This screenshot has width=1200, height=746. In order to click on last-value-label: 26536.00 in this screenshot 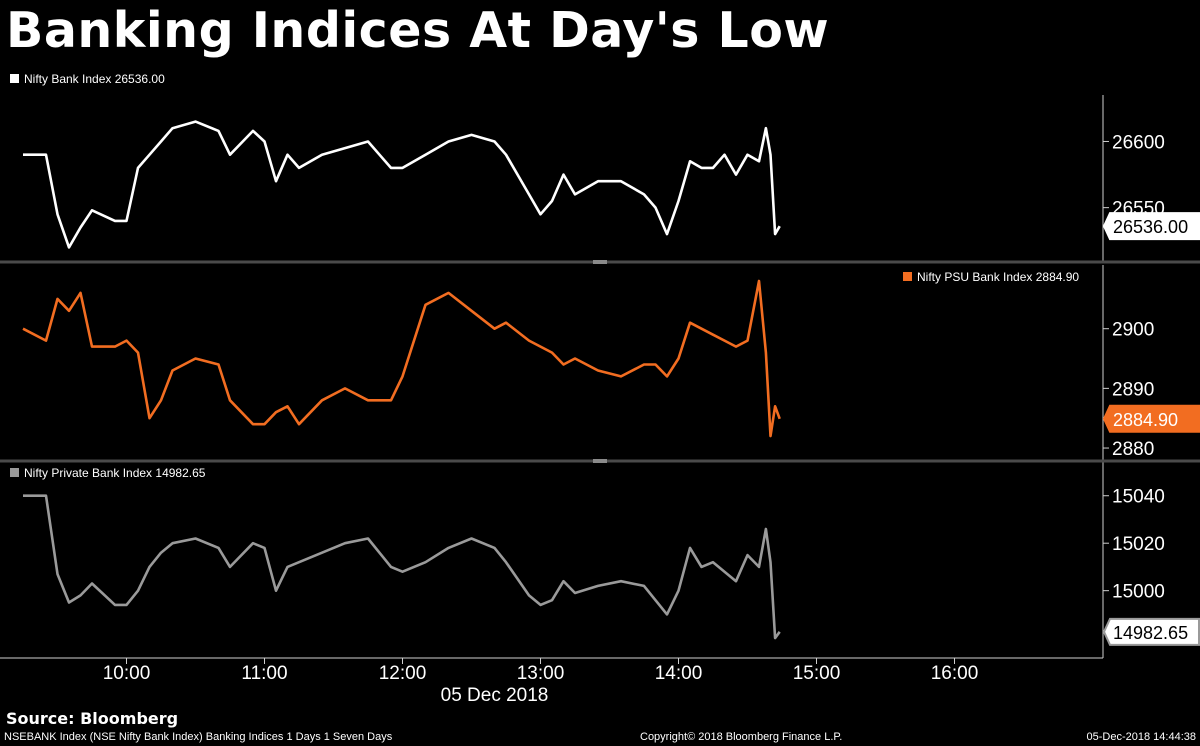, I will do `click(1150, 227)`.